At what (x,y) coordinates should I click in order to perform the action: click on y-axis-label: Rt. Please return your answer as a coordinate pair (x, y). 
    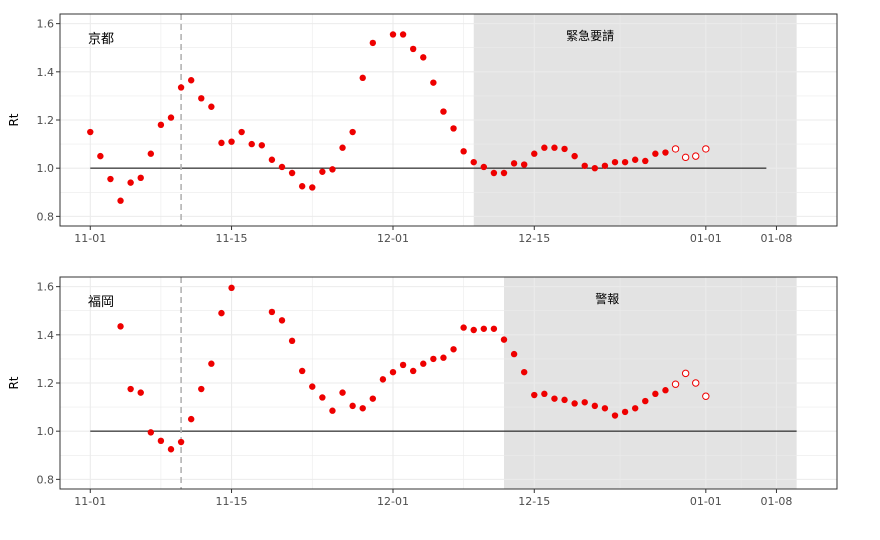
    Looking at the image, I should click on (14, 119).